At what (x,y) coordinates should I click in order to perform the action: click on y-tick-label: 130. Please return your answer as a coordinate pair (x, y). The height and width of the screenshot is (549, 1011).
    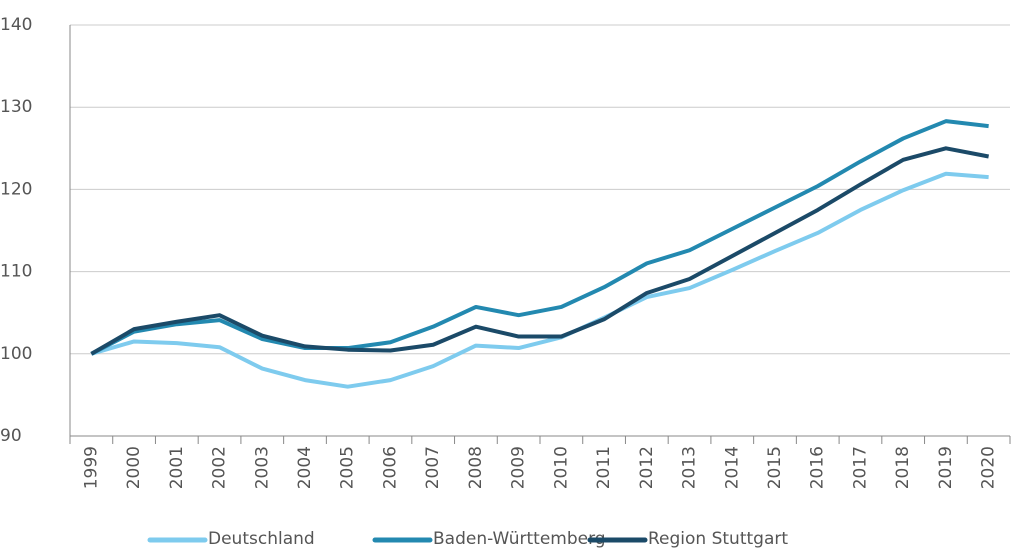
    Looking at the image, I should click on (16, 107).